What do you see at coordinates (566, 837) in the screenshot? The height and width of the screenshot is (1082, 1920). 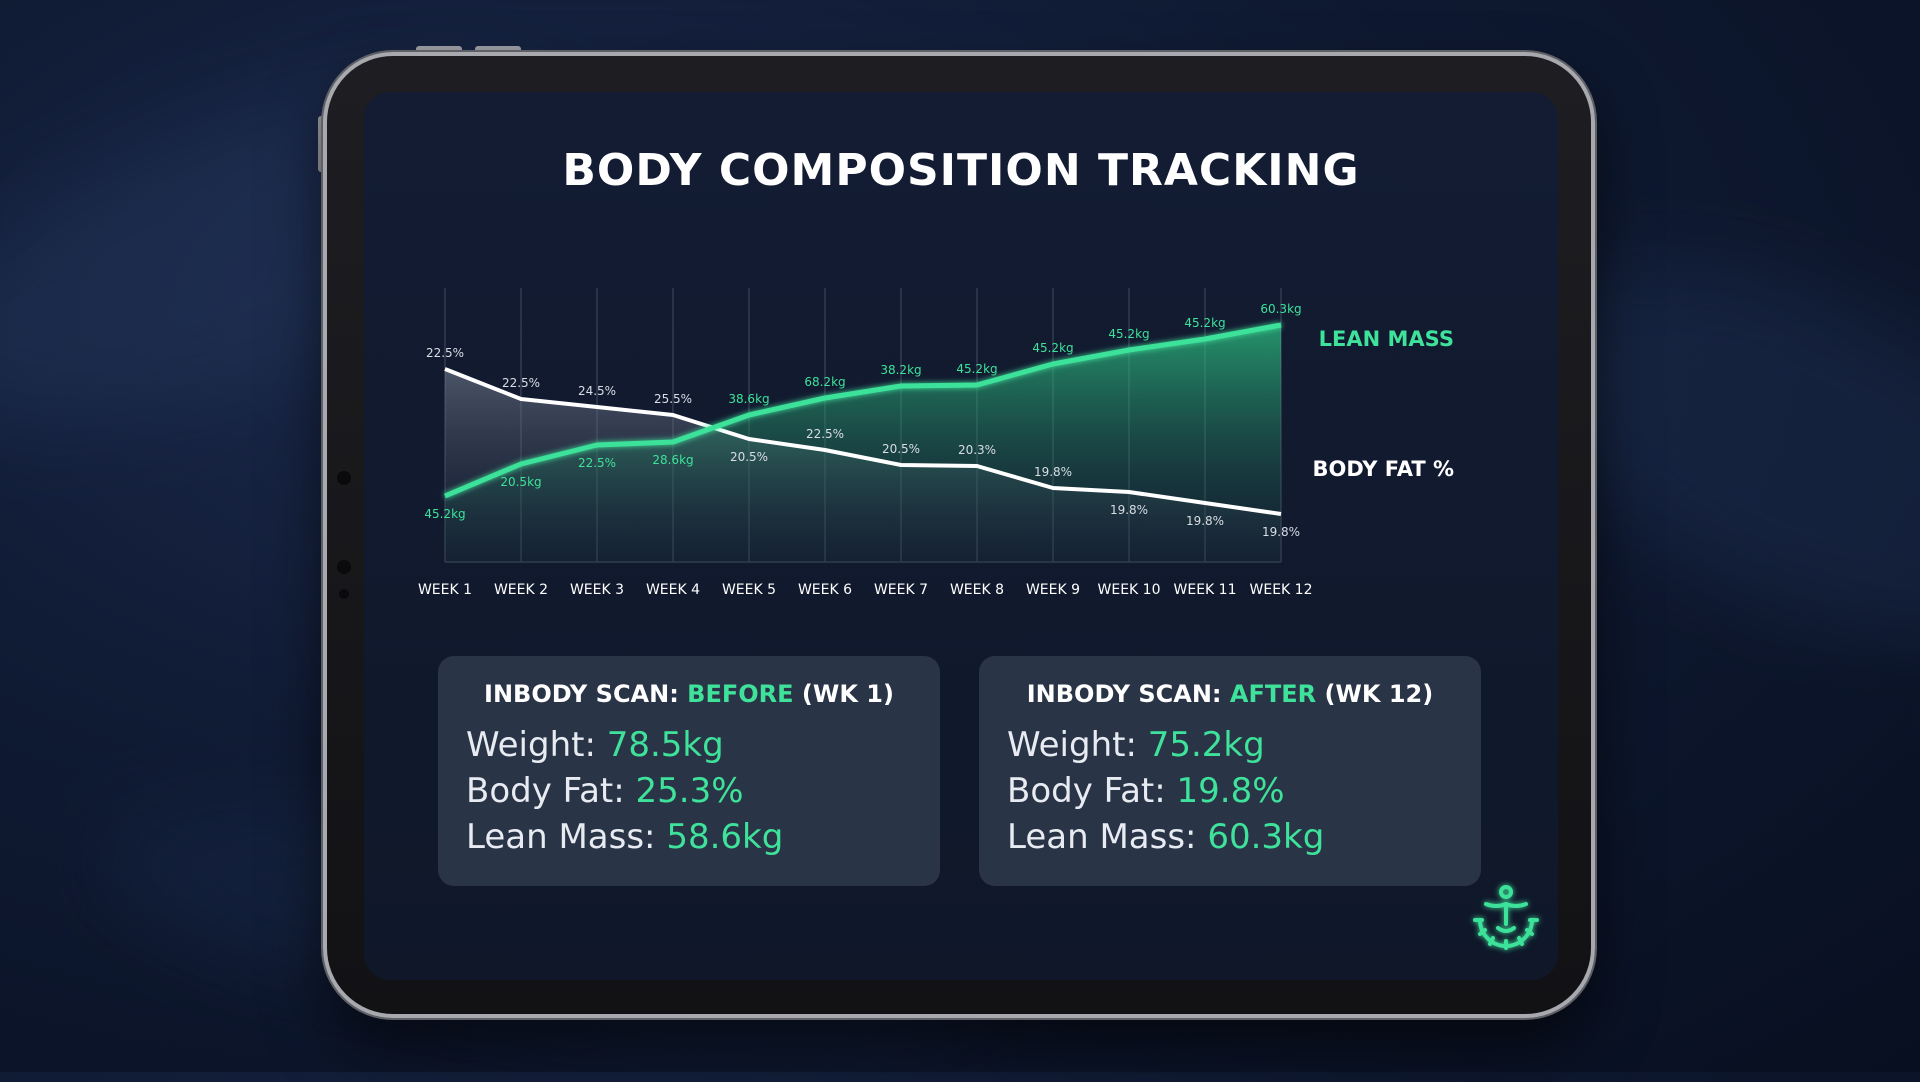 I see `before-leanmass-label: Lean Mass:` at bounding box center [566, 837].